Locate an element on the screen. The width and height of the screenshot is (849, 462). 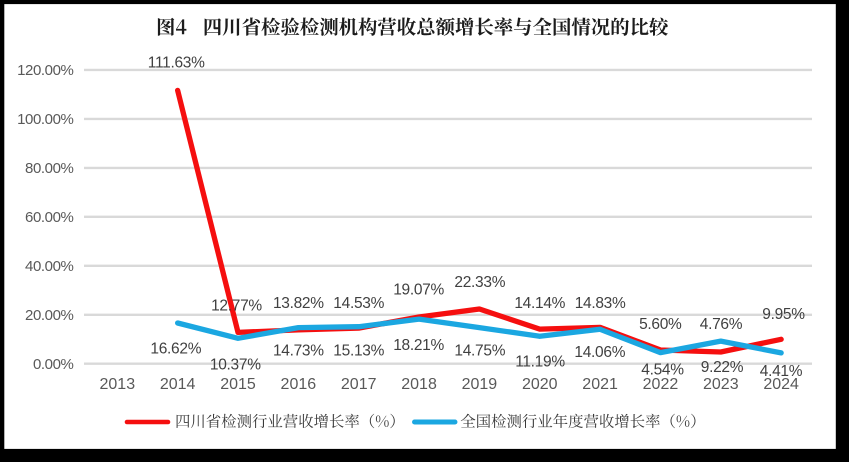
svg-text: 11.19% is located at coordinates (540, 362).